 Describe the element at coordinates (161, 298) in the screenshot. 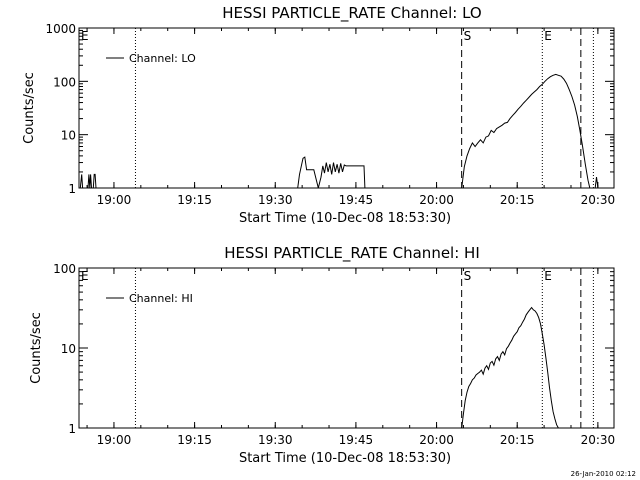

I see `legend-label: Channel: HI` at that location.